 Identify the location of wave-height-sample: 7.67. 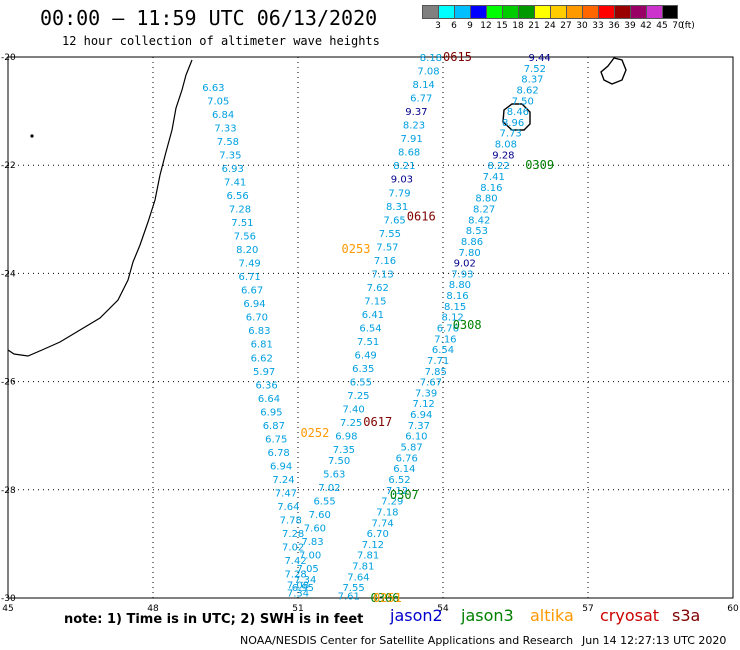
(431, 383).